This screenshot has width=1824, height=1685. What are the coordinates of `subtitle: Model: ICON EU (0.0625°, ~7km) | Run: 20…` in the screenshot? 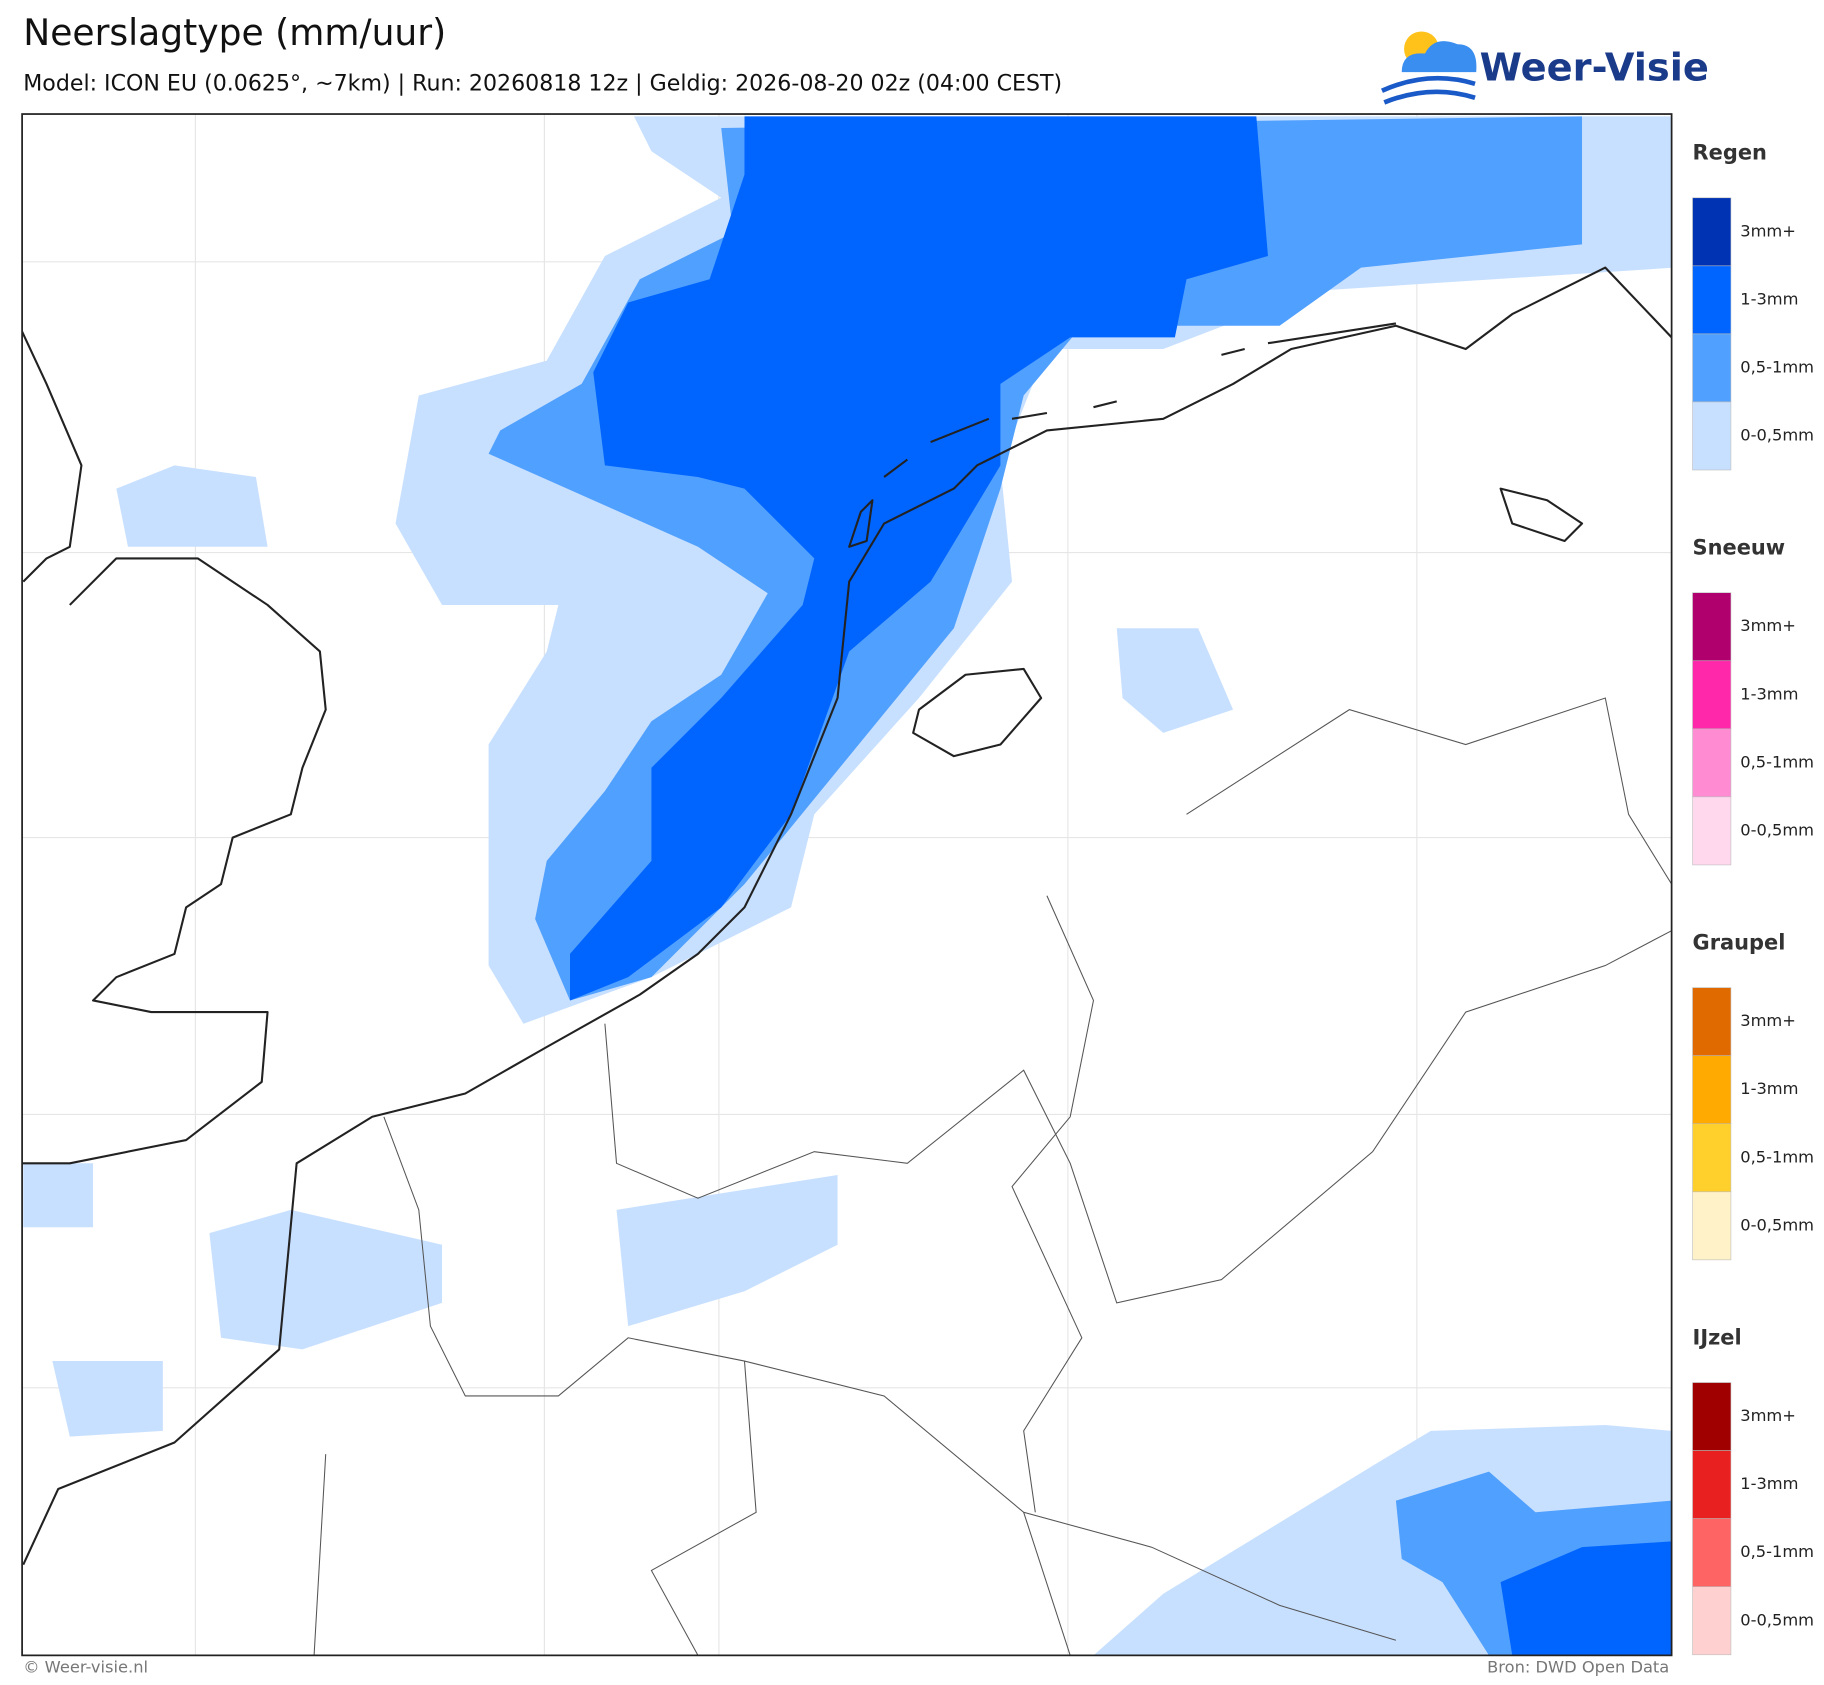 It's located at (542, 83).